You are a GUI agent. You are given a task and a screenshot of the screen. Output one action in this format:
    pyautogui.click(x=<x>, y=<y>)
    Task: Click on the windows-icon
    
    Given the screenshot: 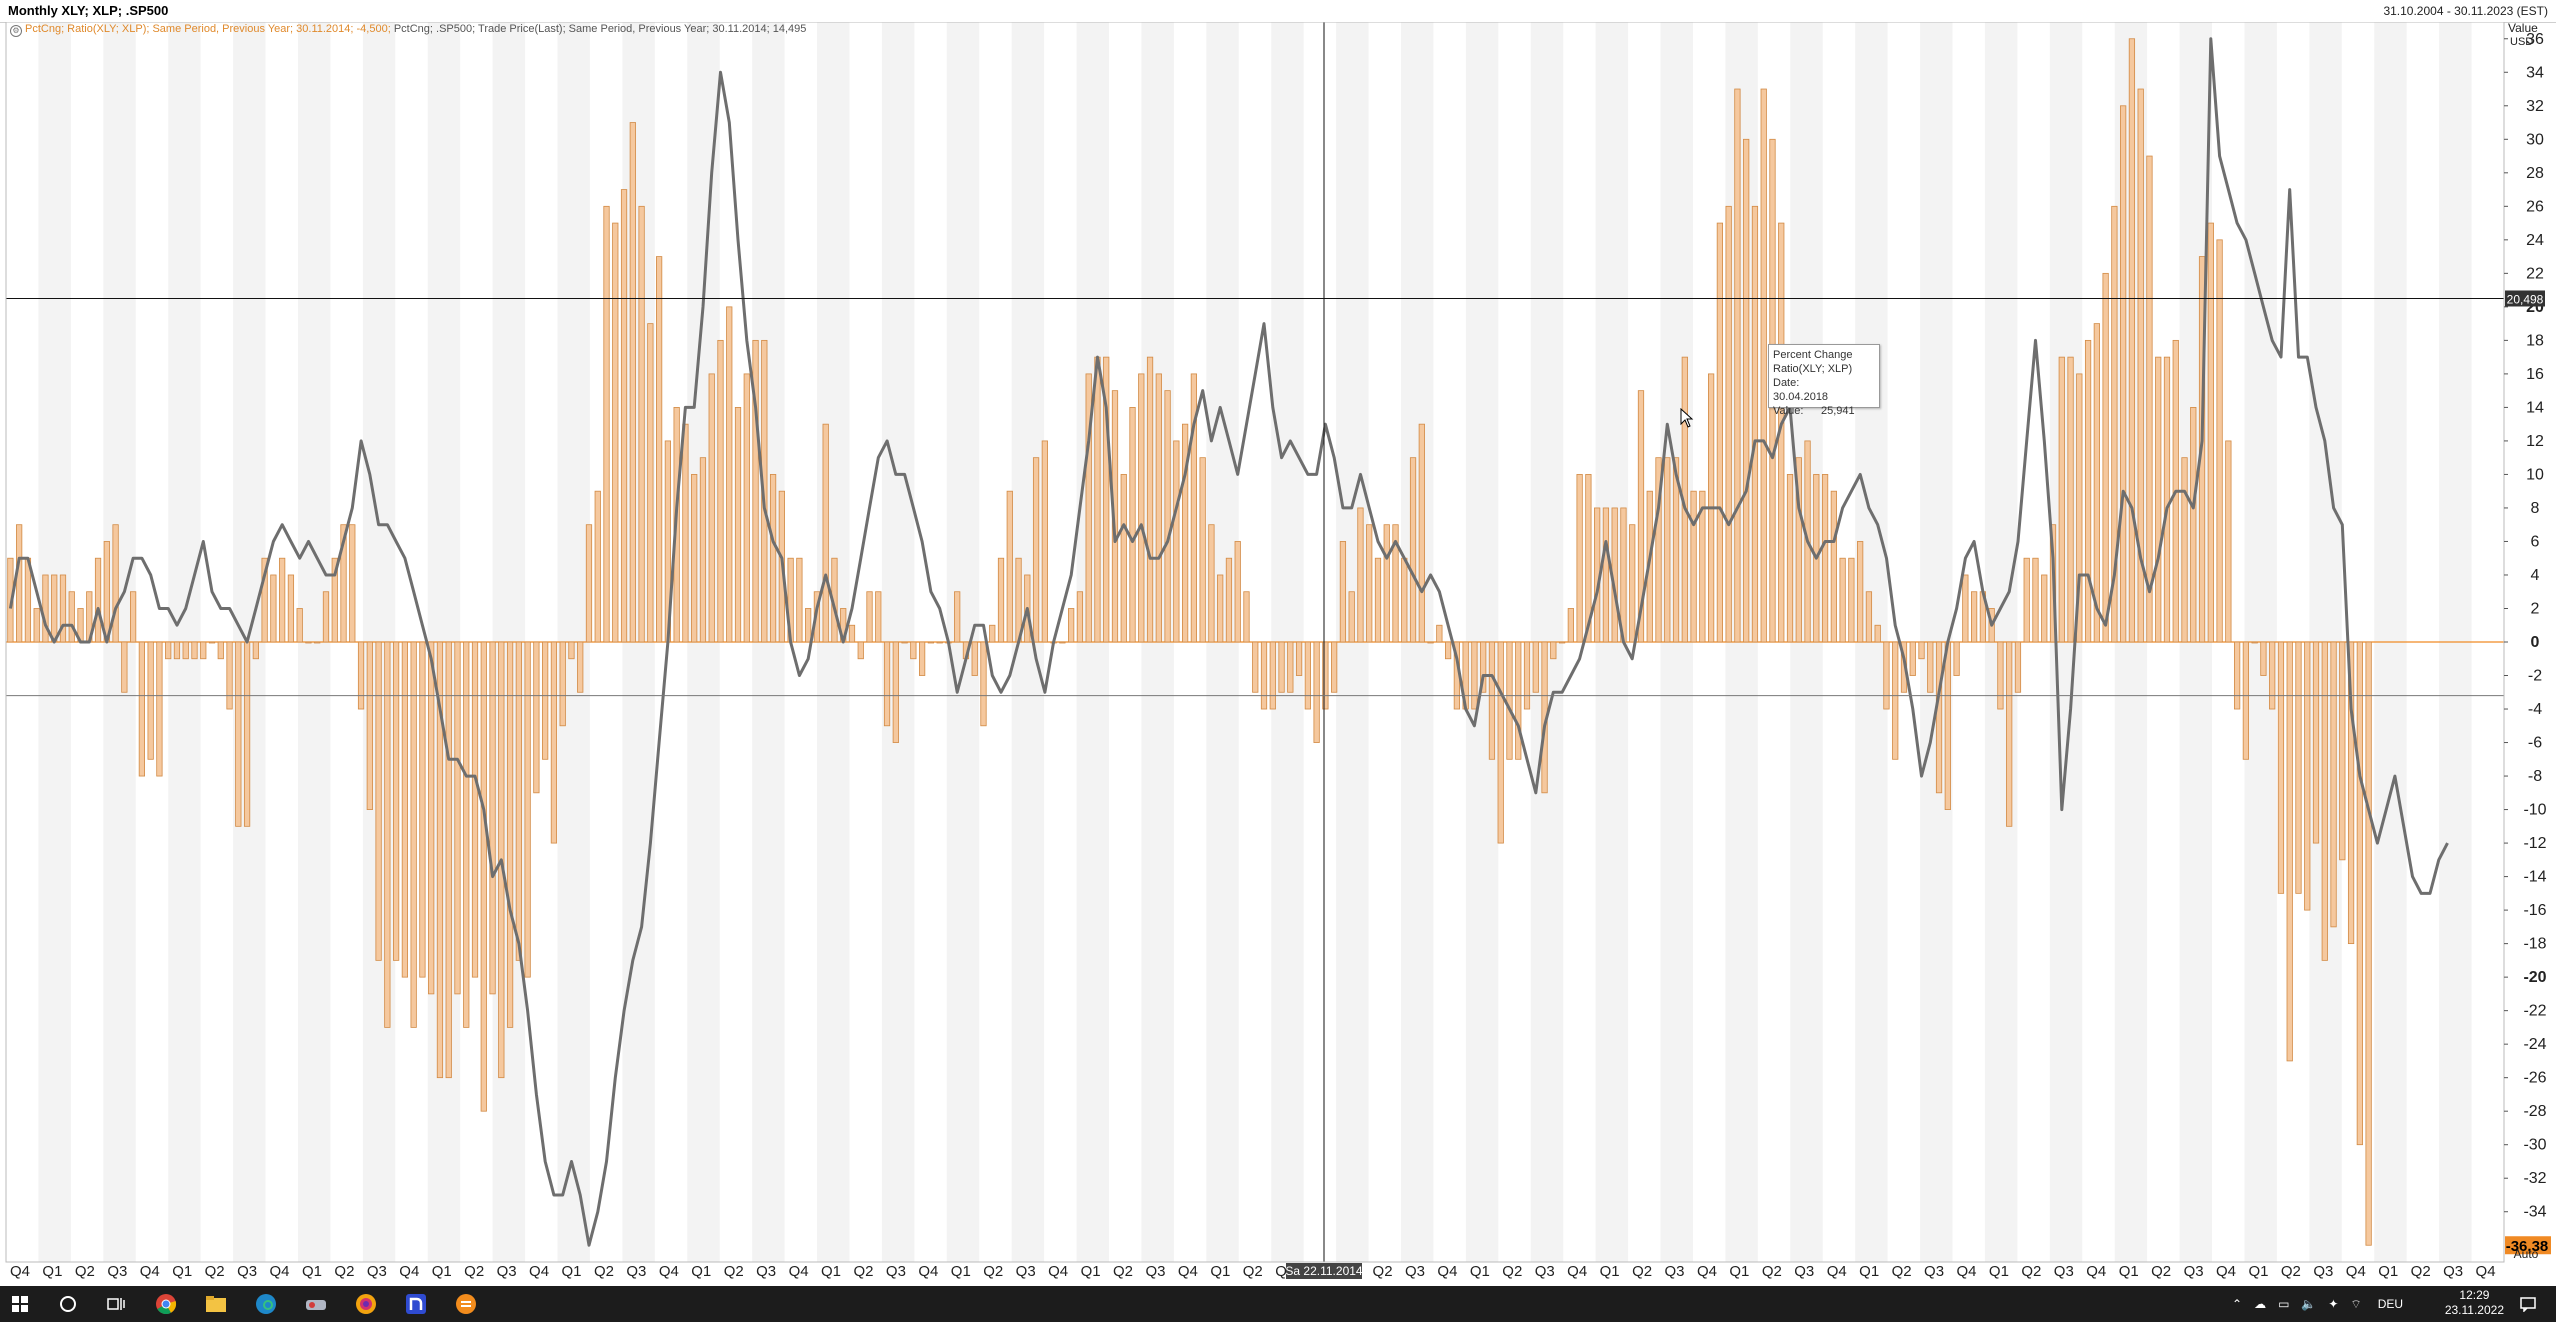 What is the action you would take?
    pyautogui.click(x=20, y=1304)
    